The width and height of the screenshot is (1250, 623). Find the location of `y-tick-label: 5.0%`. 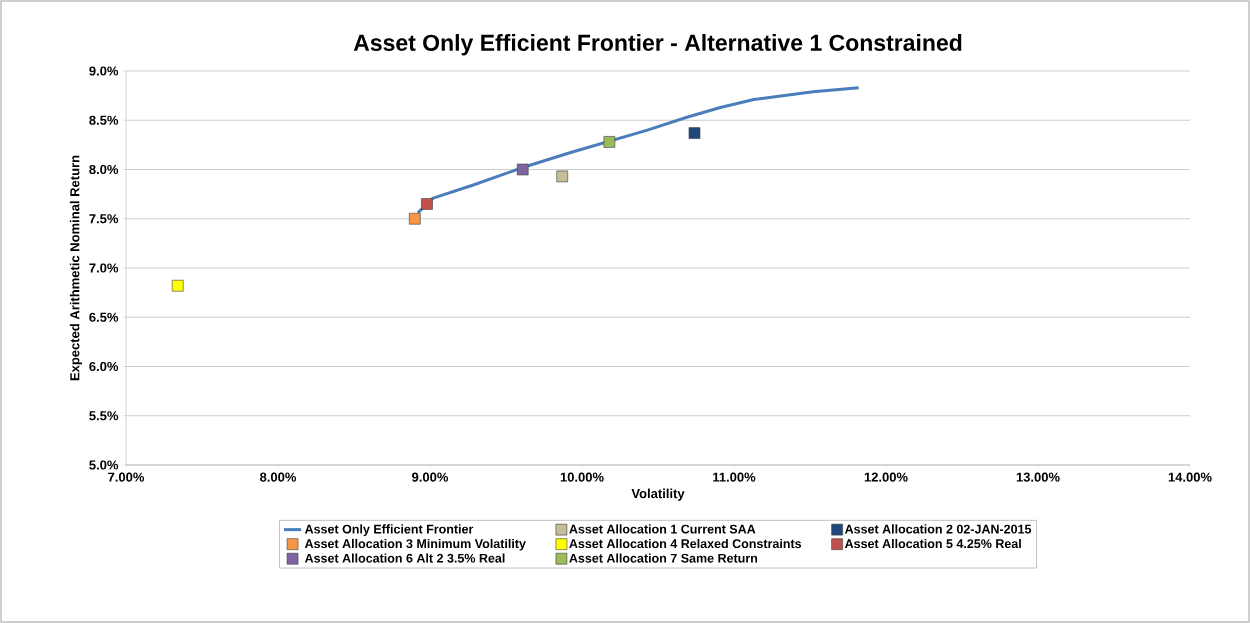

y-tick-label: 5.0% is located at coordinates (104, 465).